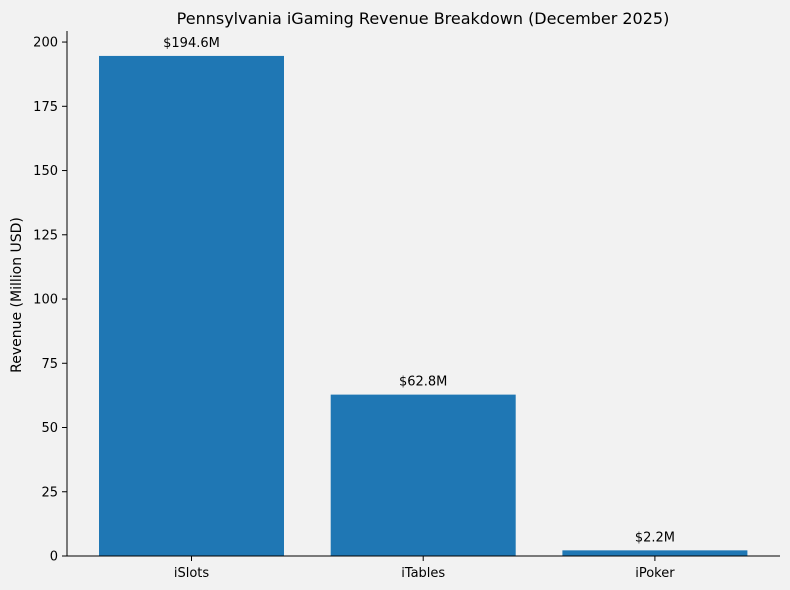 This screenshot has height=590, width=790. I want to click on y-tick-label: 75, so click(49, 364).